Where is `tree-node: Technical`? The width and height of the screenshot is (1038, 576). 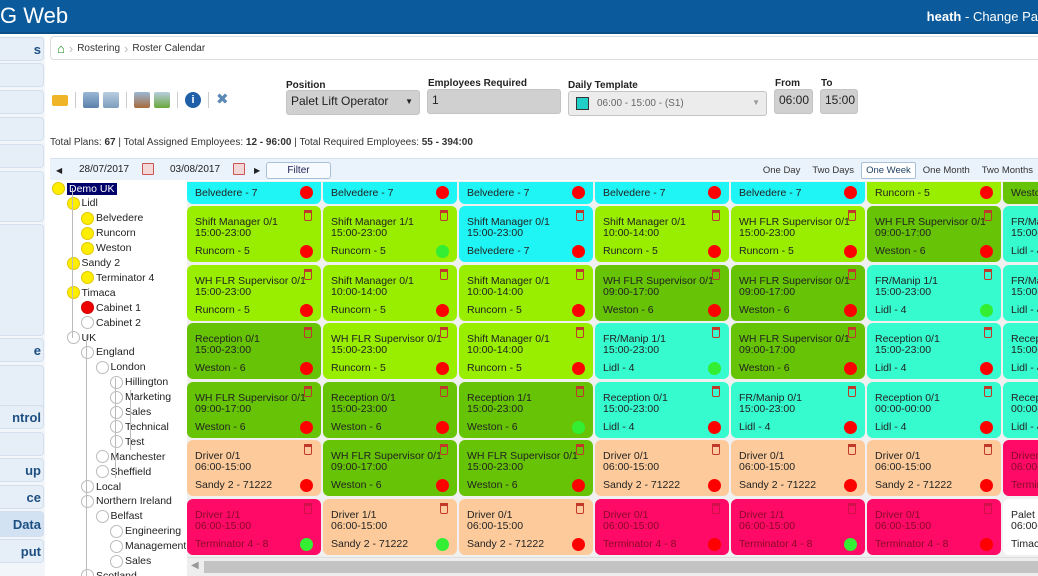 tree-node: Technical is located at coordinates (139, 426).